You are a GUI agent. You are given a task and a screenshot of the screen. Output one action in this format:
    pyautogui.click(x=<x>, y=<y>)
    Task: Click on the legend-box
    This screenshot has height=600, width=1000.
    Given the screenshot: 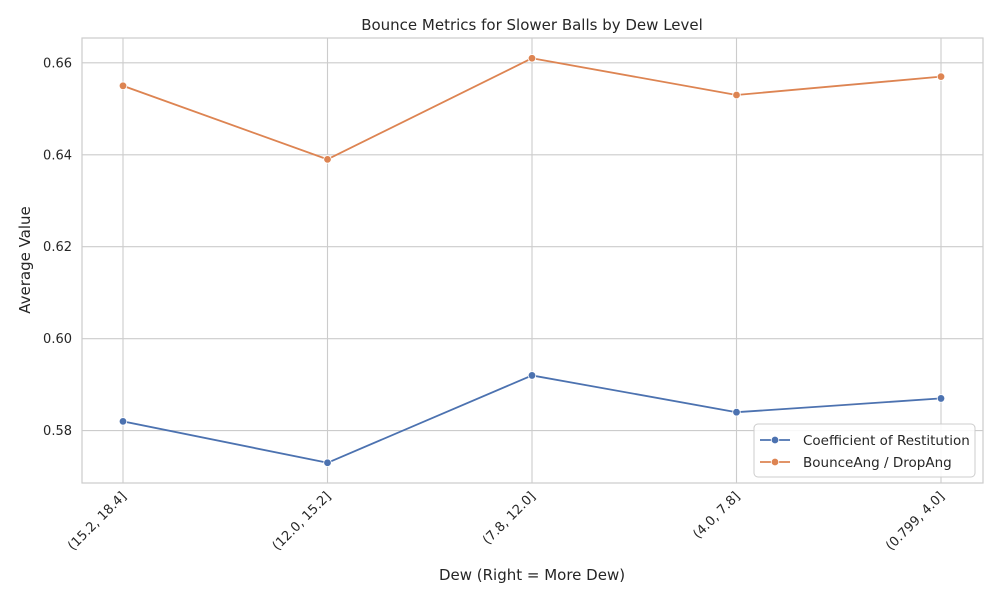 What is the action you would take?
    pyautogui.click(x=864, y=450)
    